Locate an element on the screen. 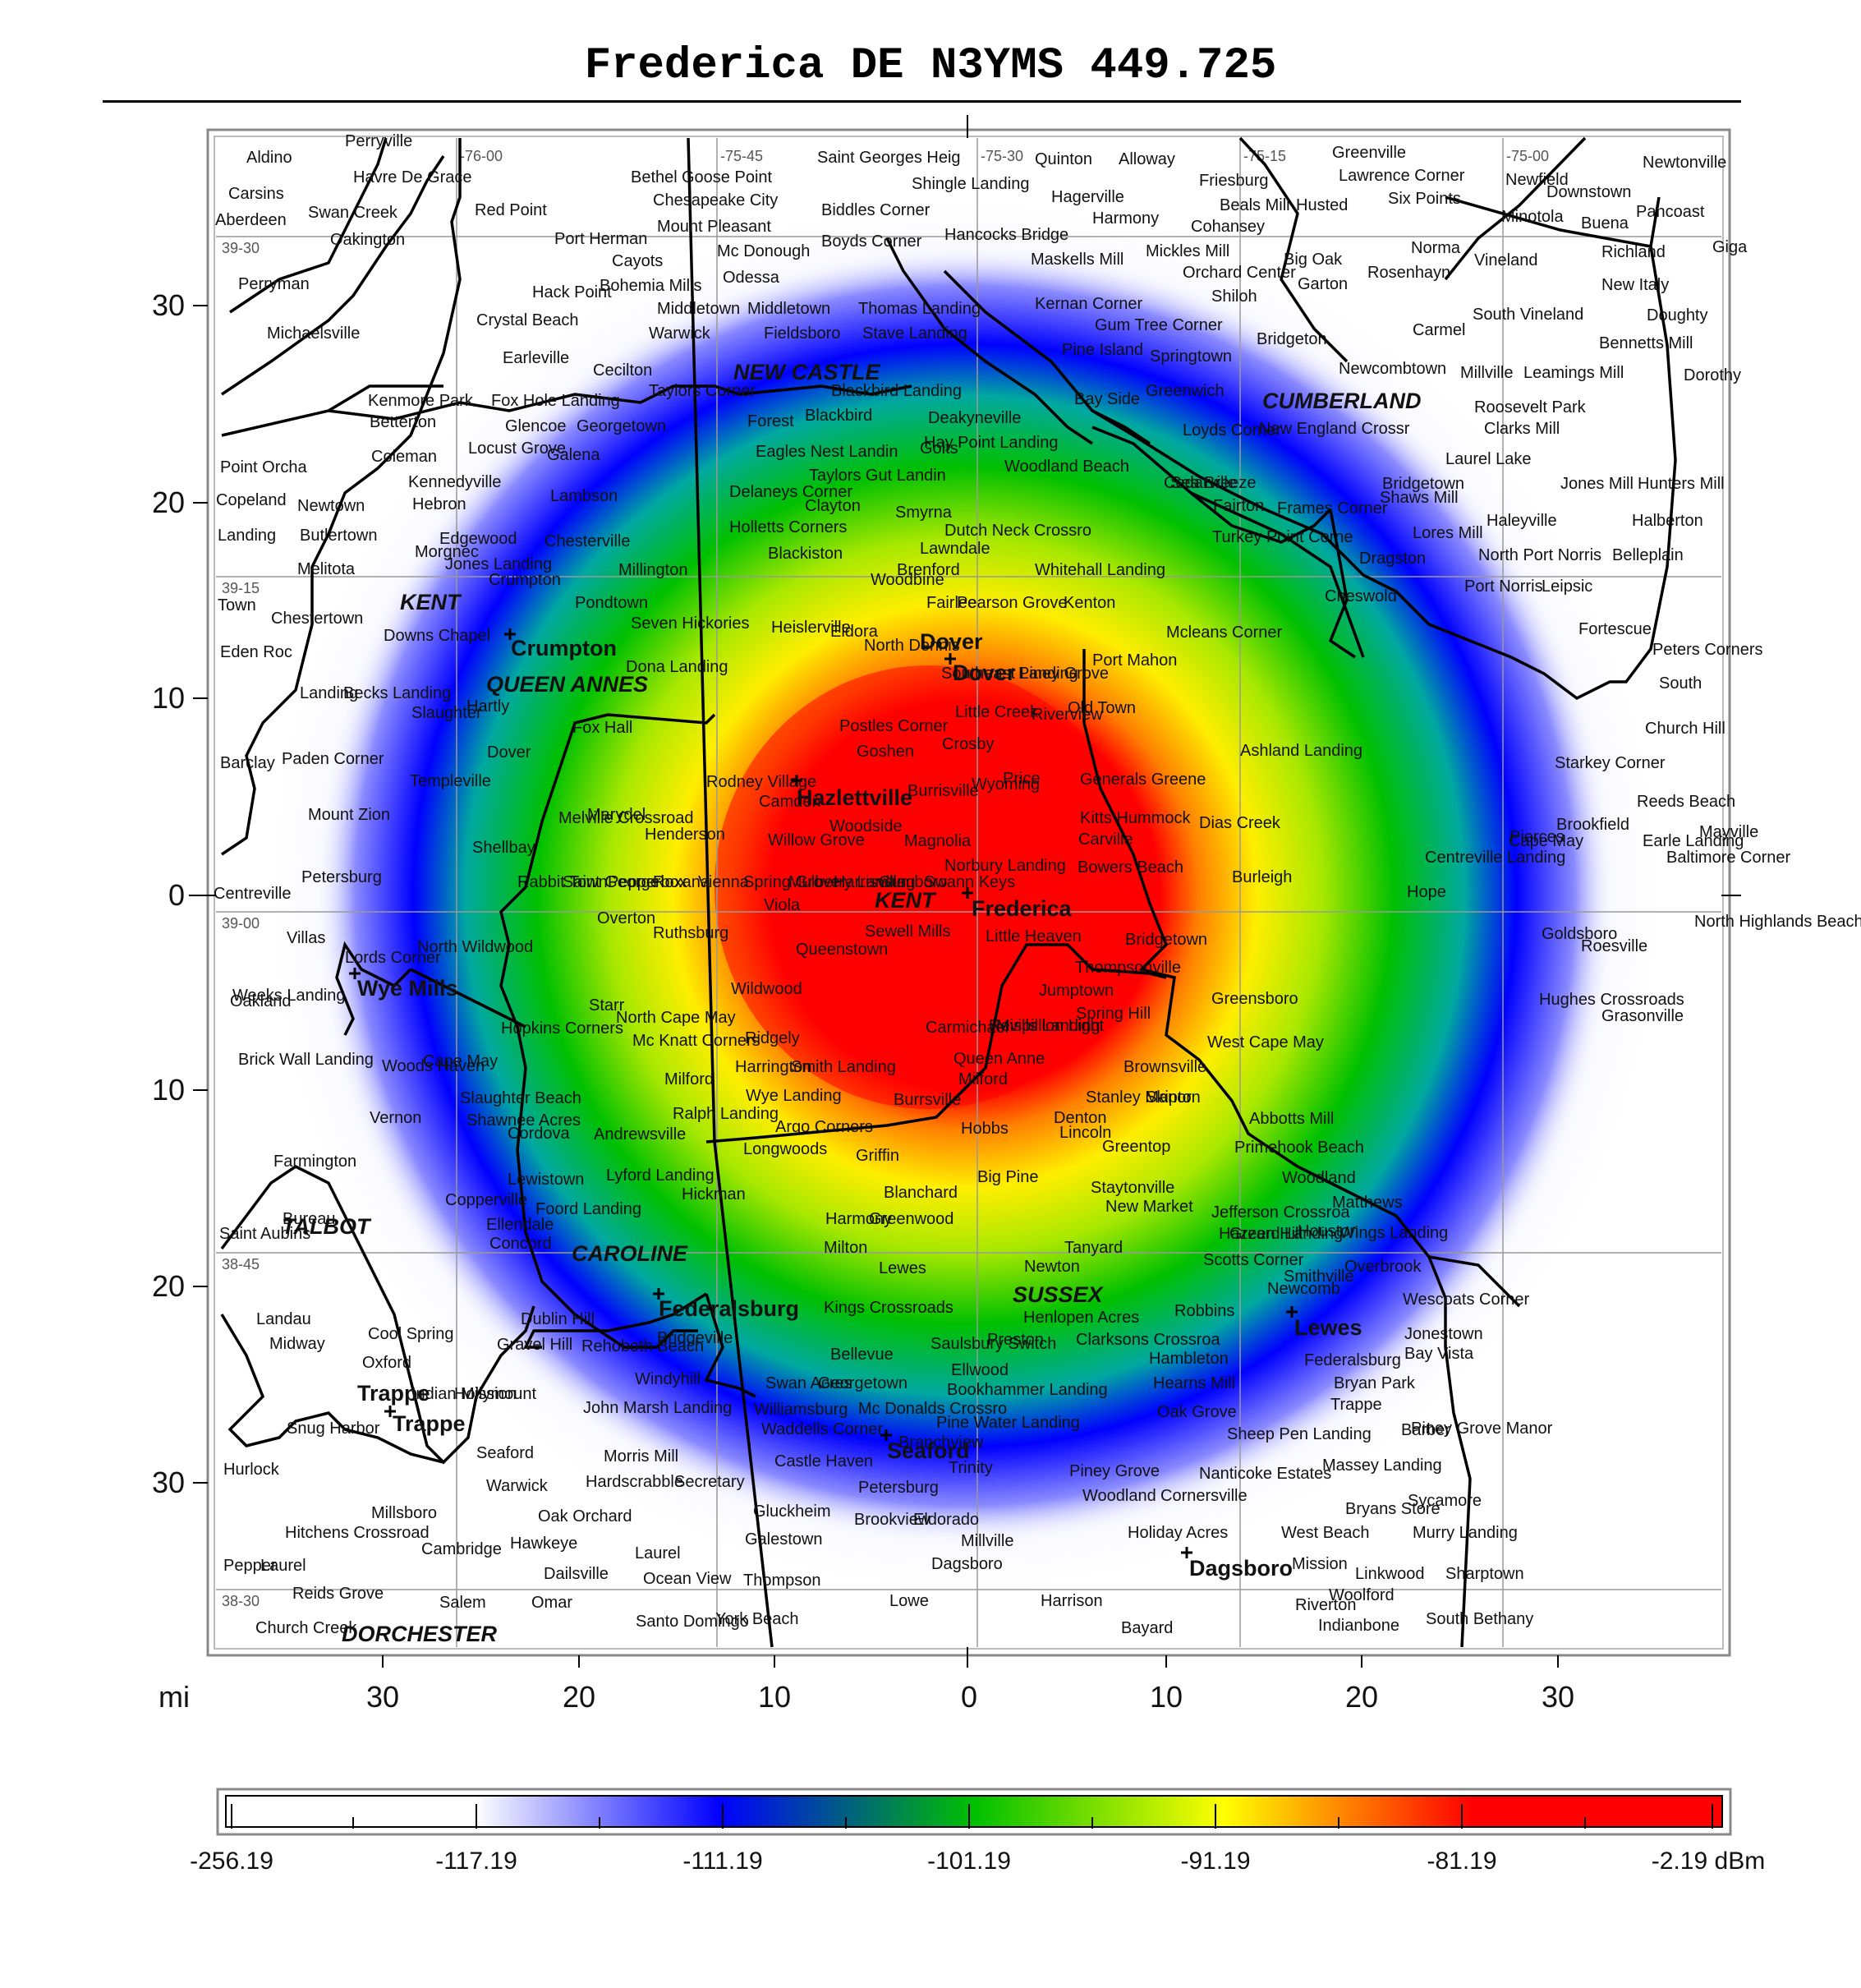 This screenshot has width=1861, height=1988. place-label: Bridgetown is located at coordinates (1423, 484).